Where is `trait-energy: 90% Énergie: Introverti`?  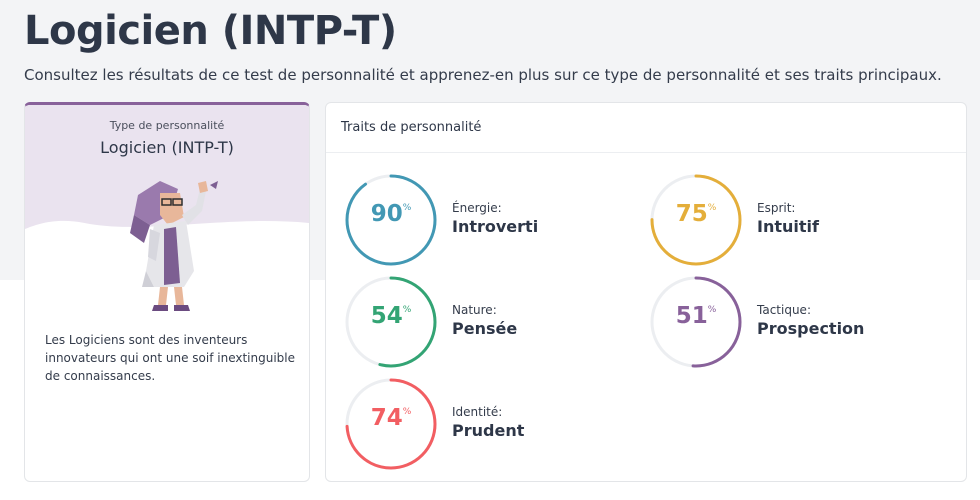
trait-energy: 90% Énergie: Introverti is located at coordinates (494, 221).